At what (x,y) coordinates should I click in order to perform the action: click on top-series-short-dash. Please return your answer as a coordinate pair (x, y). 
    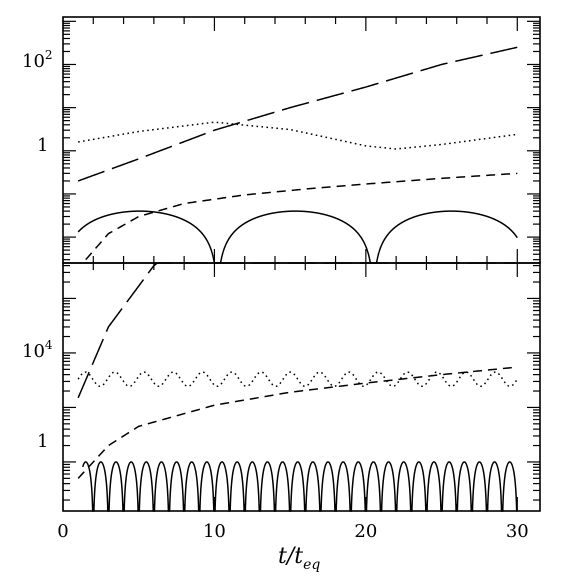
    Looking at the image, I should click on (301, 216).